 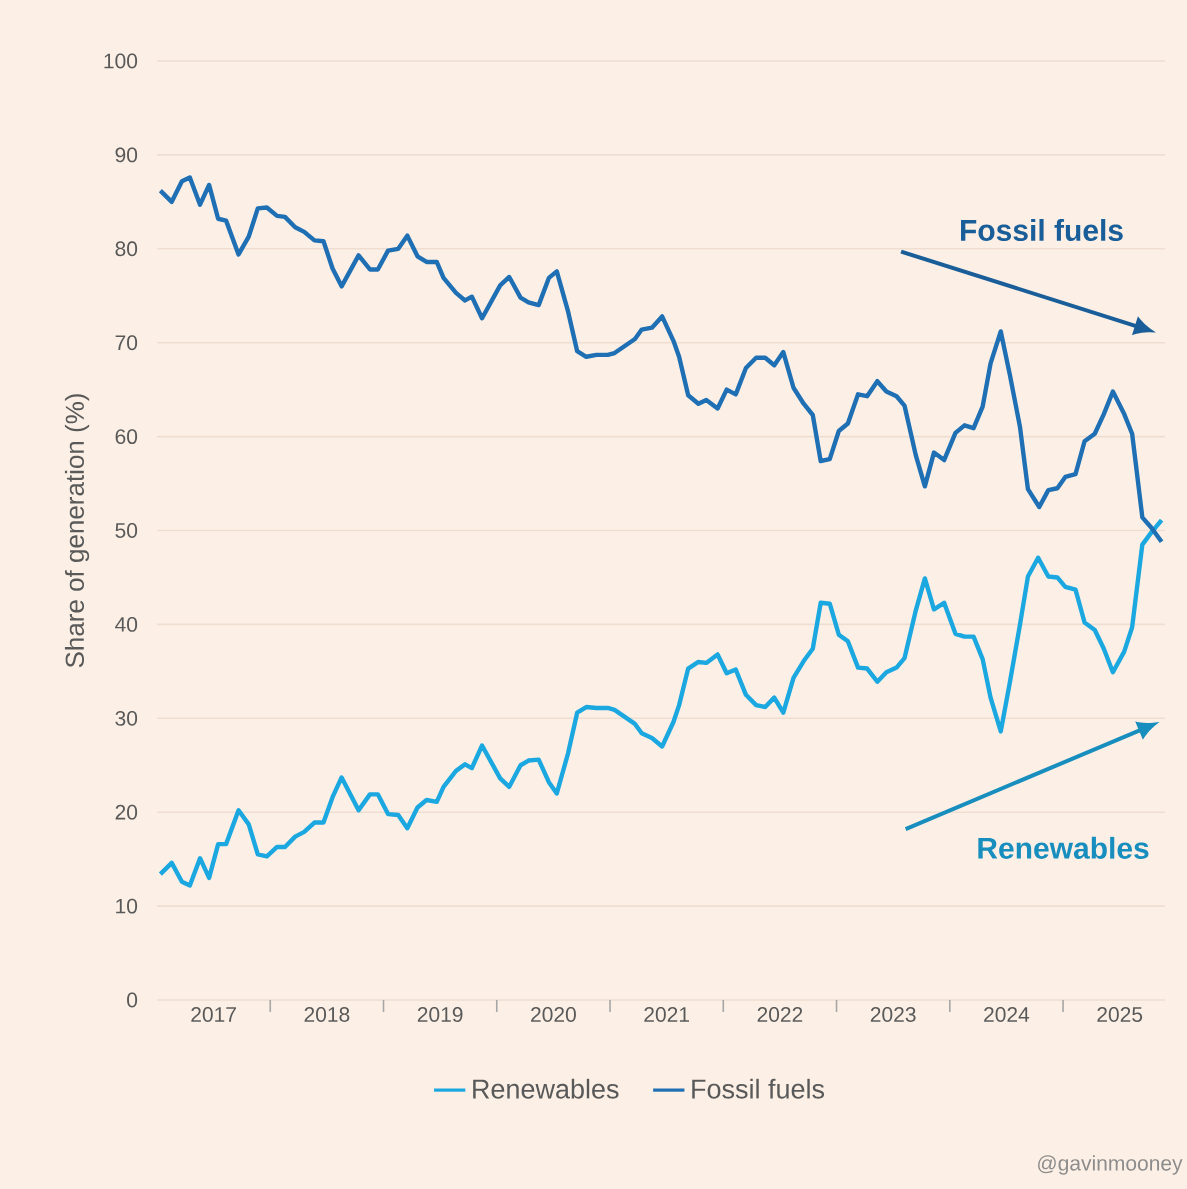 What do you see at coordinates (213, 1014) in the screenshot?
I see `x-tick-label: 2017` at bounding box center [213, 1014].